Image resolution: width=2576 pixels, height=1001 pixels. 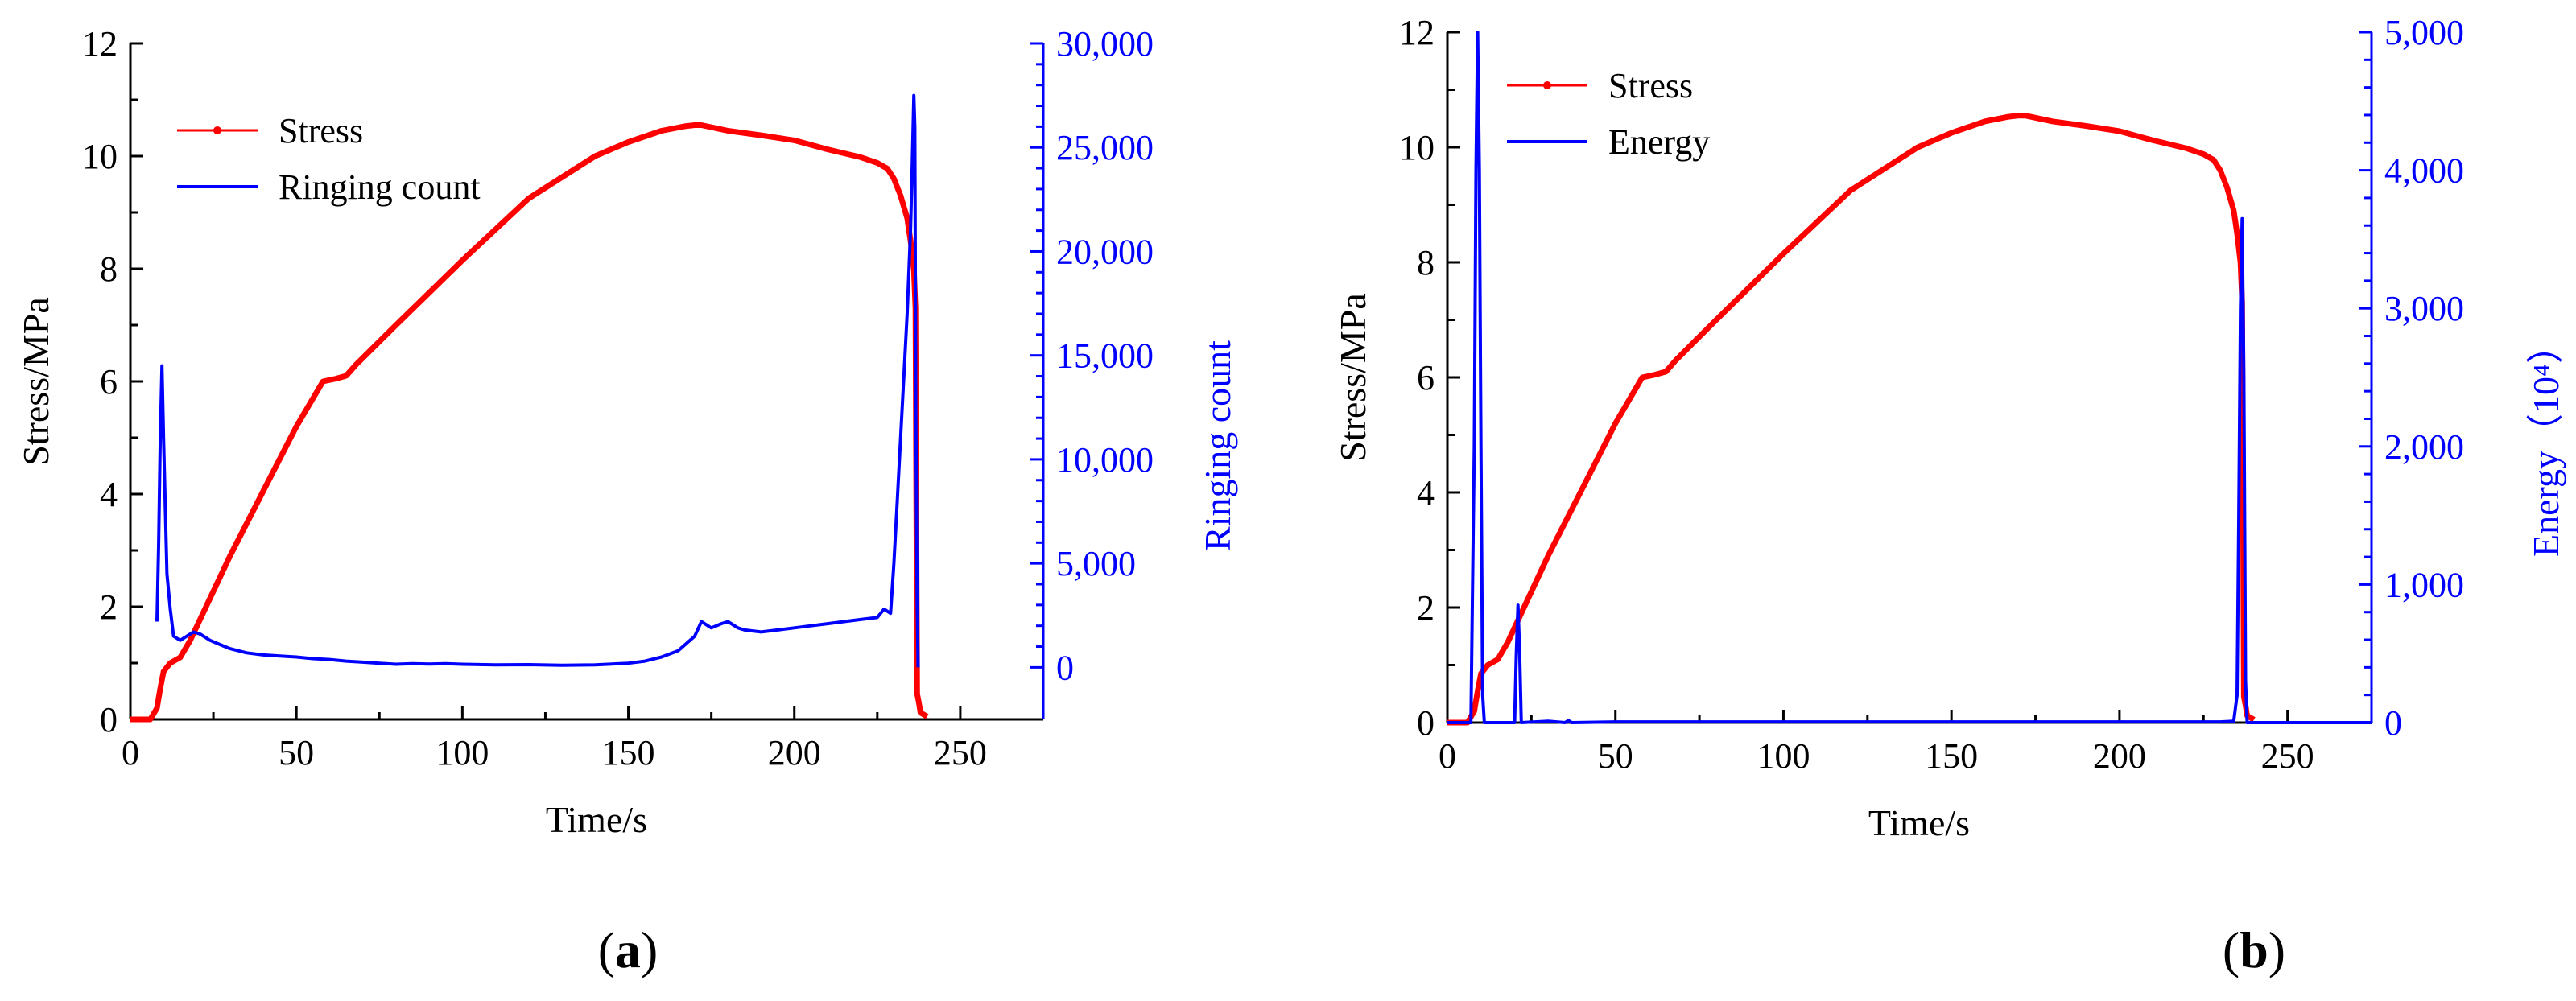 I want to click on y2-axis-title: Ringing count, so click(x=1217, y=445).